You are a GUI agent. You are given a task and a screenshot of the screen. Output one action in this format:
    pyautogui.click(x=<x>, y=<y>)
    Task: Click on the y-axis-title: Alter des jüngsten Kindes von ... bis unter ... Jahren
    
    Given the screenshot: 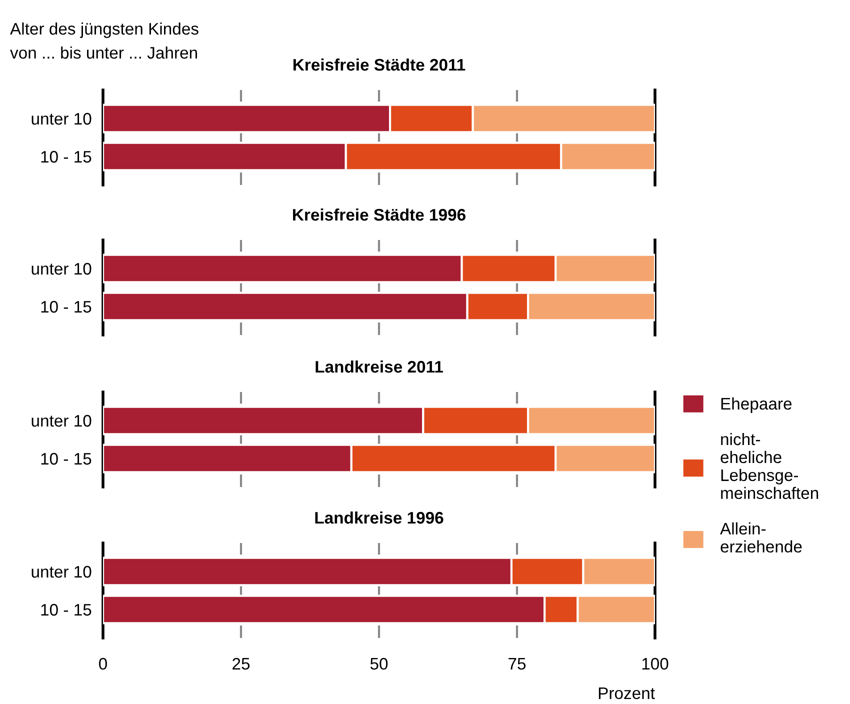 What is the action you would take?
    pyautogui.click(x=104, y=40)
    